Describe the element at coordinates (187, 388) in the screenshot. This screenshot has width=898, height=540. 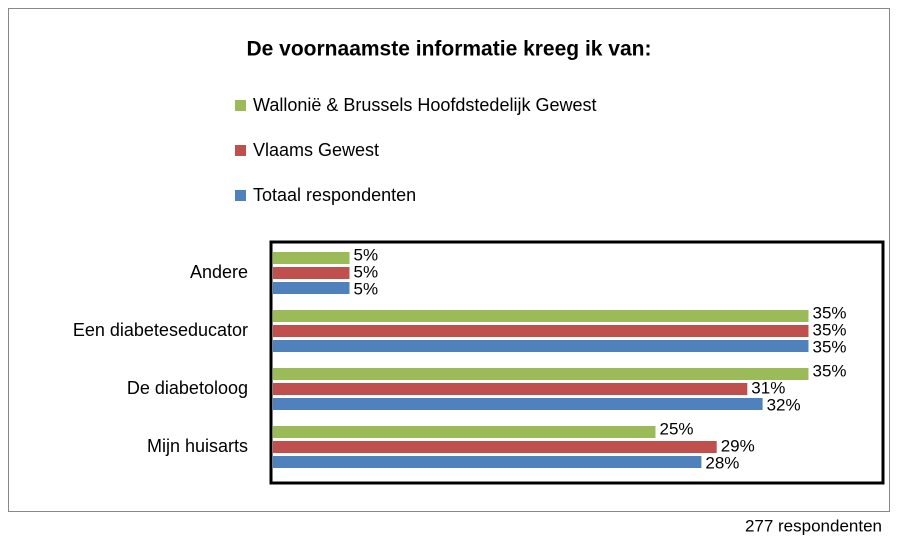
I see `y-tick-label: De diabetoloog` at that location.